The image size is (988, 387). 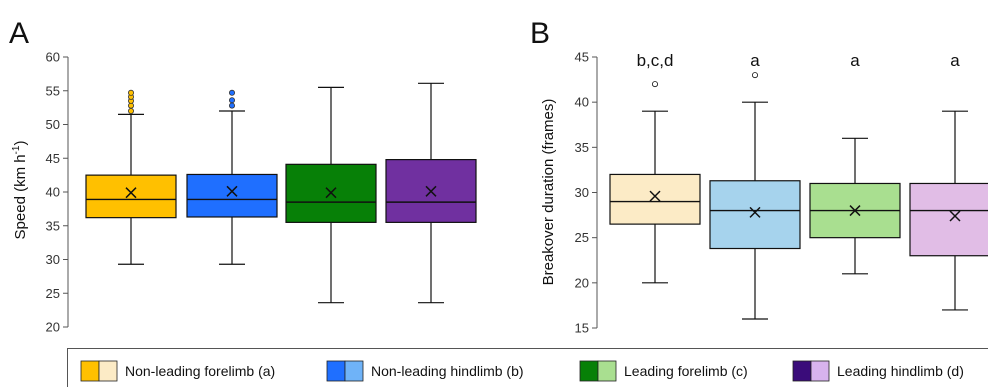 I want to click on y-tick-label: 55, so click(x=53, y=90).